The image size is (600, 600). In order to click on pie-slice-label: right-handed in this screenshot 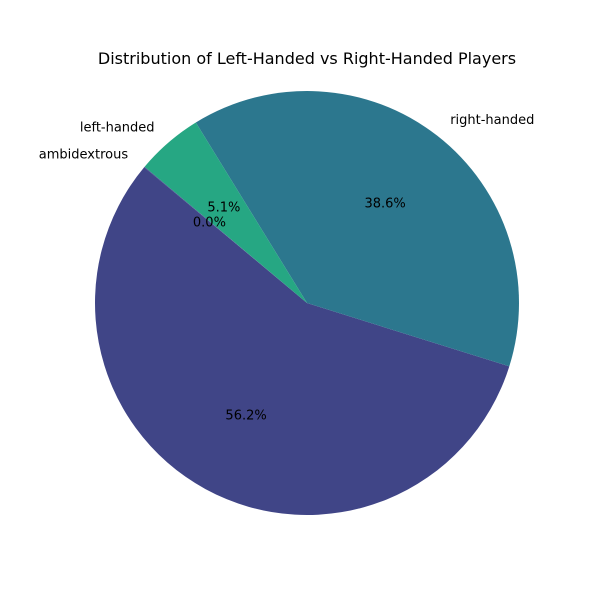, I will do `click(492, 120)`.